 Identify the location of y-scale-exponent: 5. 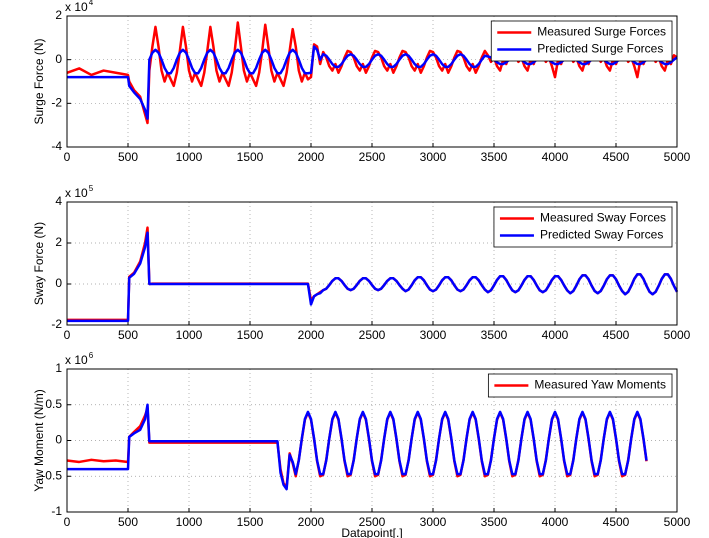
(91, 188).